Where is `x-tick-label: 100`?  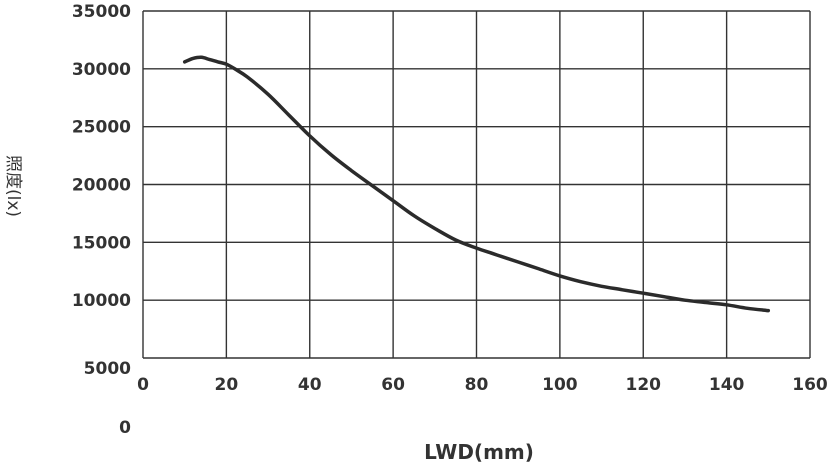 x-tick-label: 100 is located at coordinates (560, 385).